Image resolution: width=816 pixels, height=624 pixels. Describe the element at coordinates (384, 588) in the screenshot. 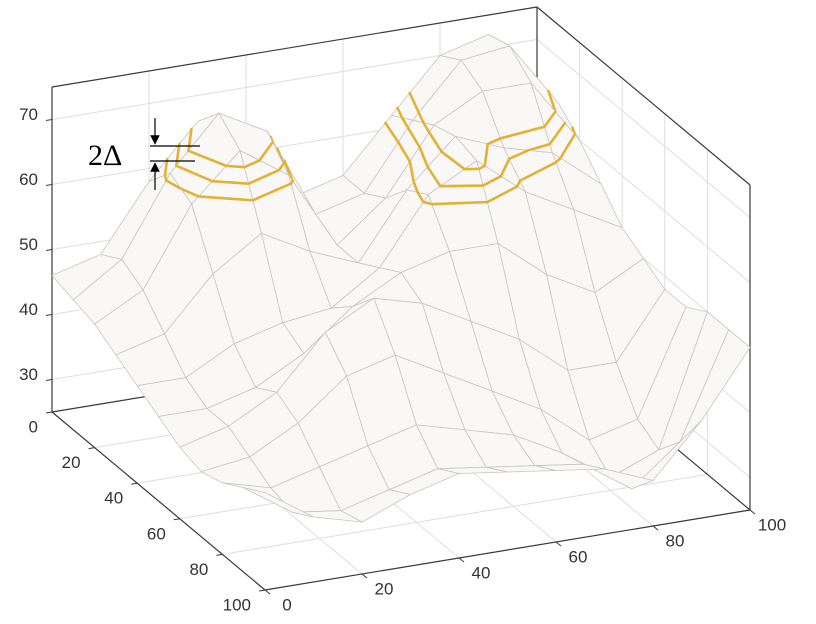

I see `x-tick-label: 20` at that location.